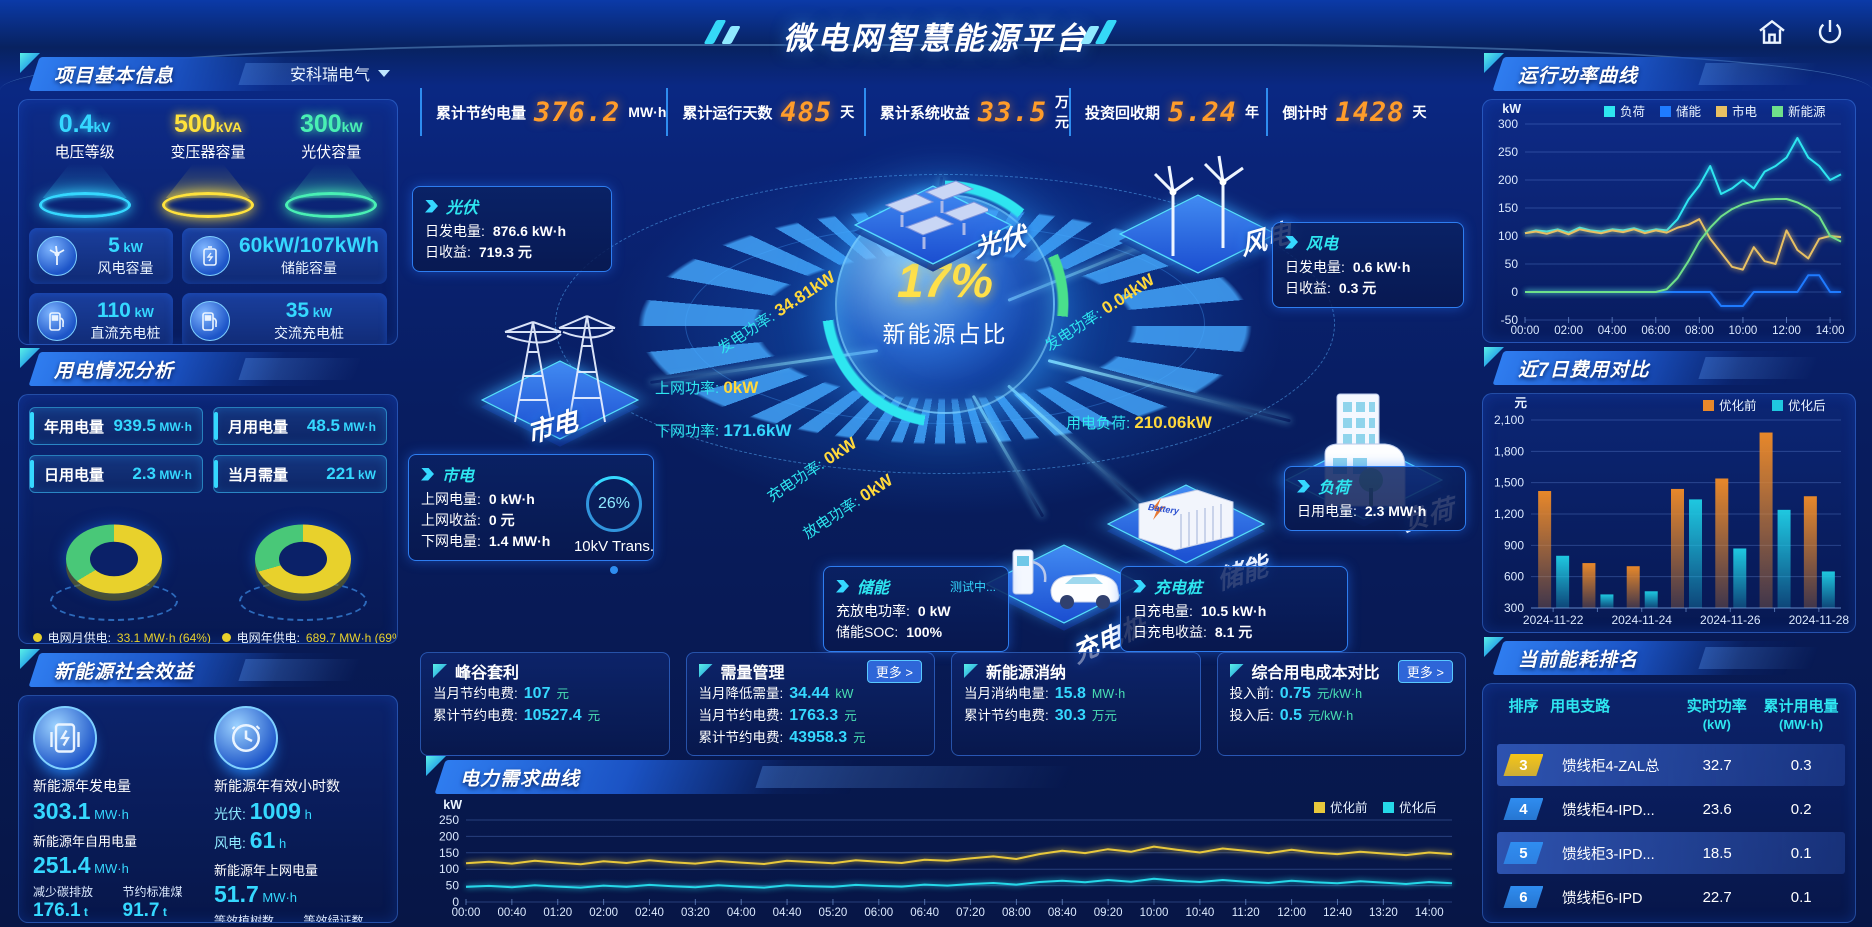 This screenshot has width=1872, height=927. I want to click on summary-card: 峰谷套利 当月节约电费: 107 元累计节约电费: 10527.4 元, so click(545, 704).